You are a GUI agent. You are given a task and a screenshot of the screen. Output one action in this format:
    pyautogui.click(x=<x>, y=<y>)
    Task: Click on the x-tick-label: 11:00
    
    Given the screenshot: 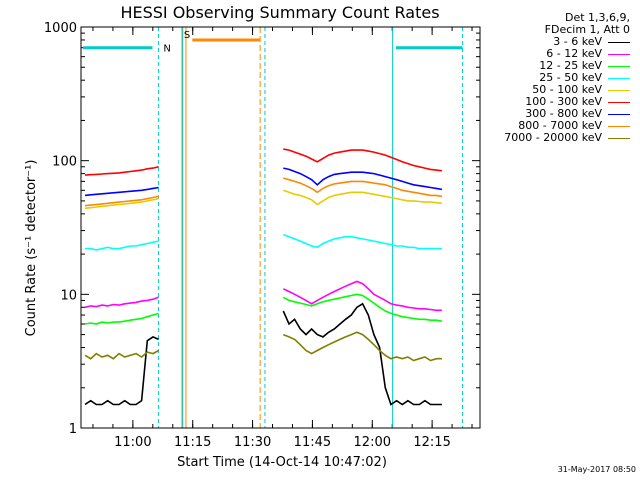 What is the action you would take?
    pyautogui.click(x=132, y=442)
    